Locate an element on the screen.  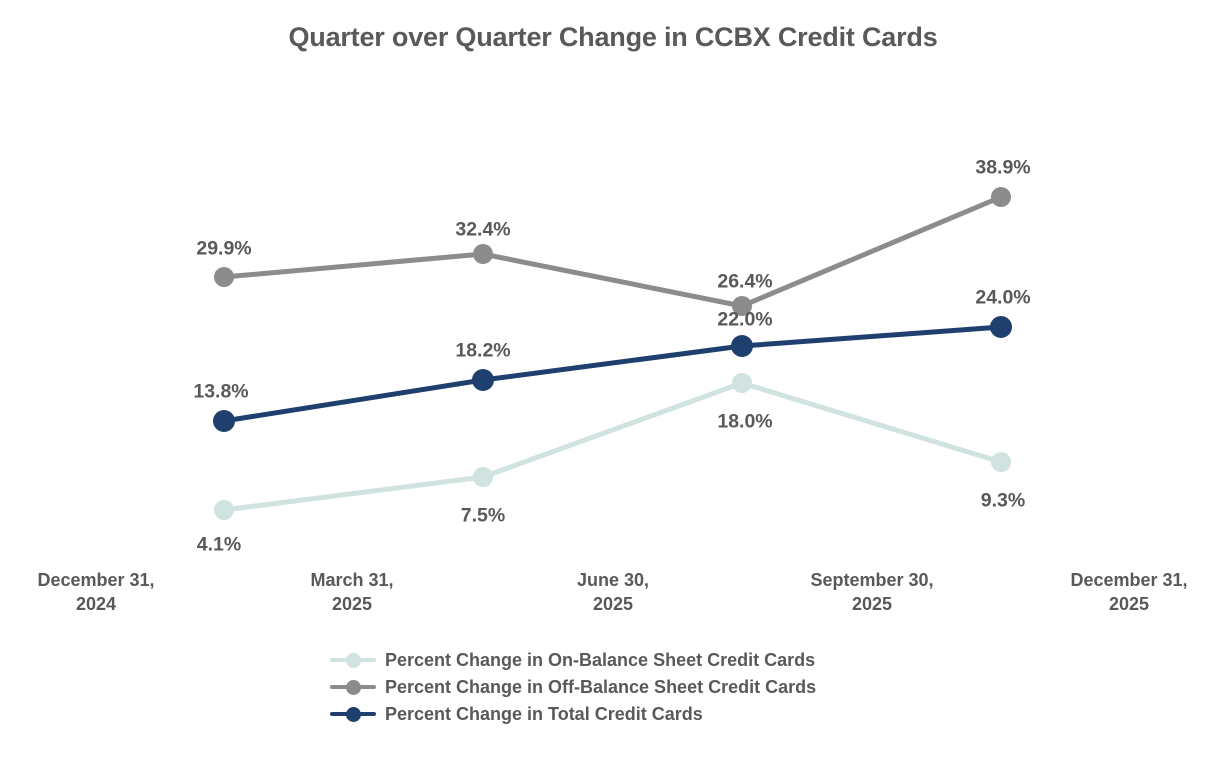
data-label-total-1: 18.2% is located at coordinates (483, 350).